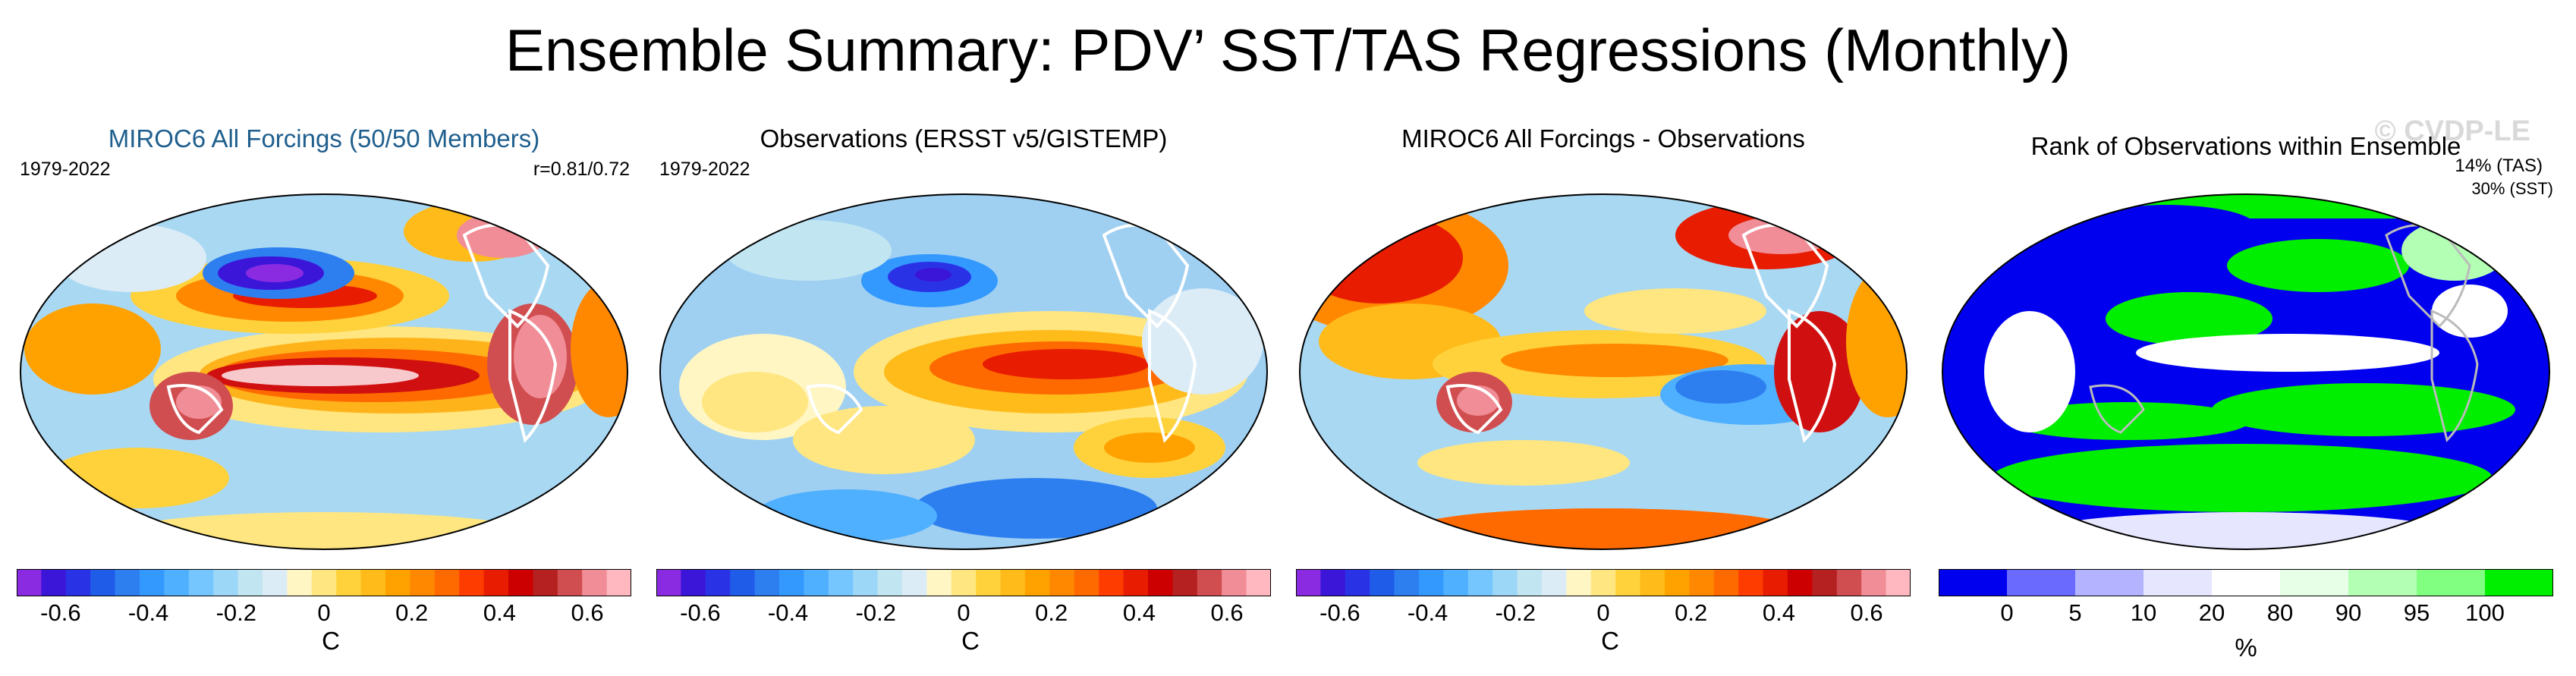  I want to click on panel-title: Observations (ERSST v5/GISTEMP), so click(964, 138).